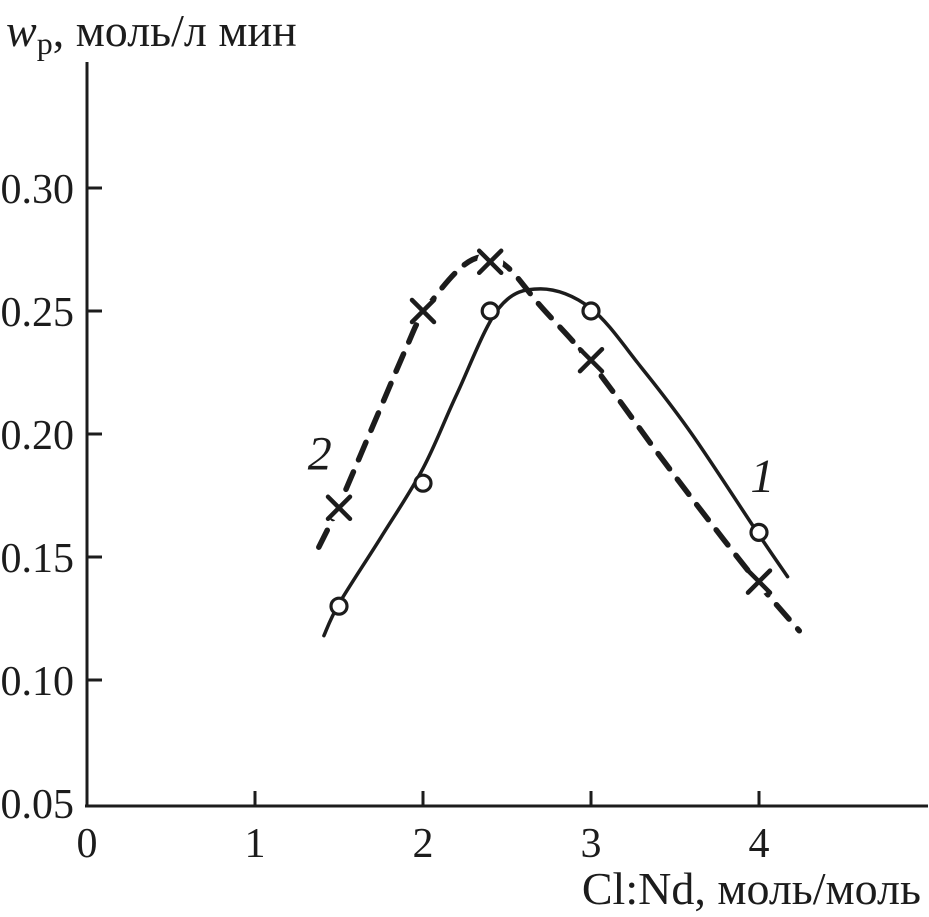  What do you see at coordinates (751, 888) in the screenshot?
I see `x-axis-title: Cl:Nd, моль/моль` at bounding box center [751, 888].